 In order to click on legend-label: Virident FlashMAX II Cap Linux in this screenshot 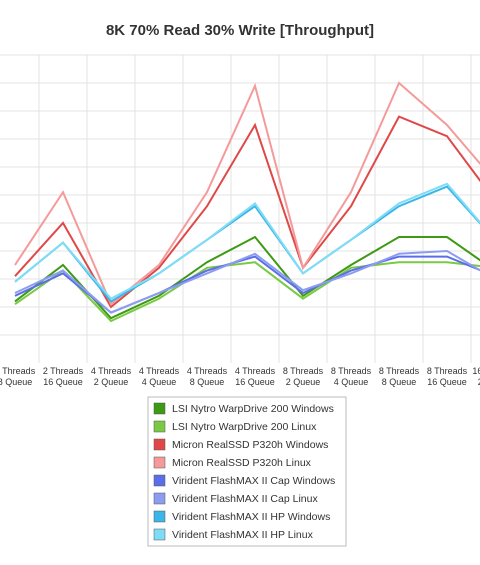, I will do `click(245, 499)`.